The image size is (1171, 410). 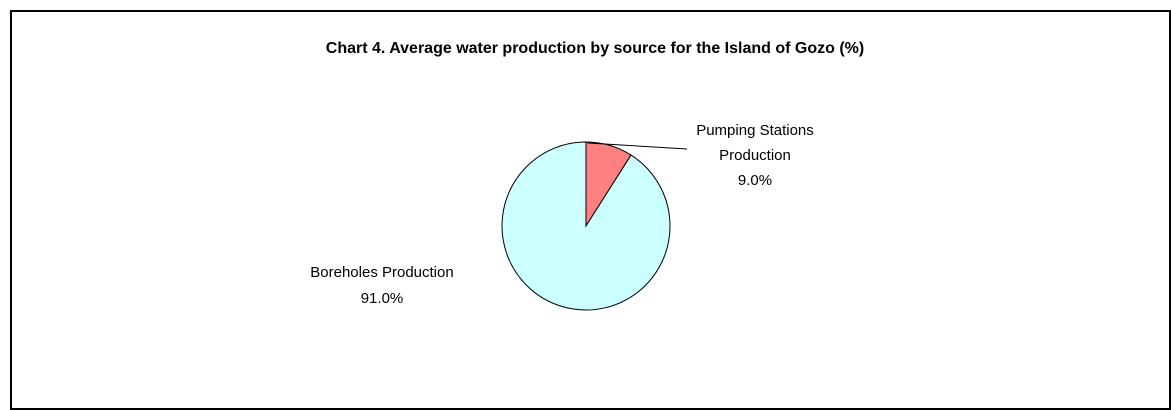 I want to click on slice-value-boreholes: 91.0%, so click(x=382, y=298).